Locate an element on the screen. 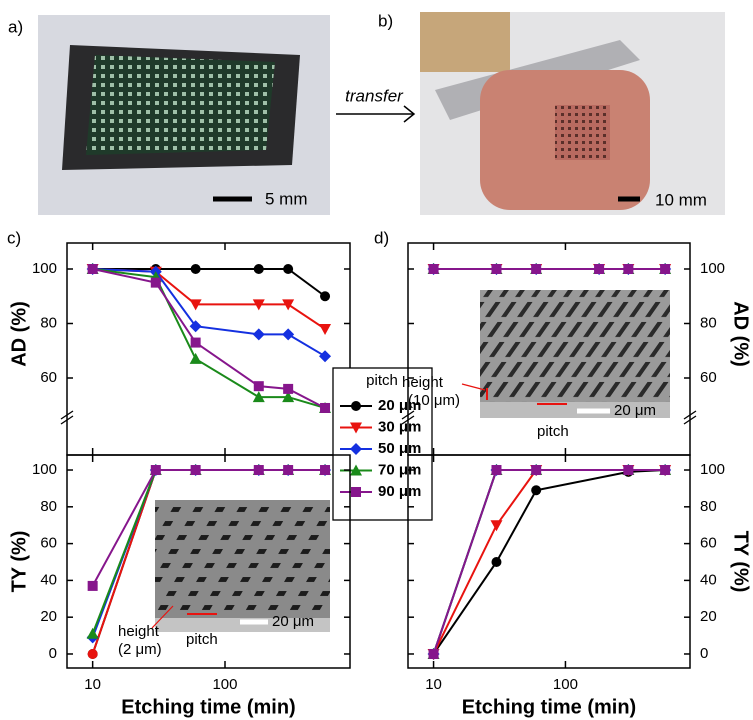  legend-title: pitch is located at coordinates (382, 380).